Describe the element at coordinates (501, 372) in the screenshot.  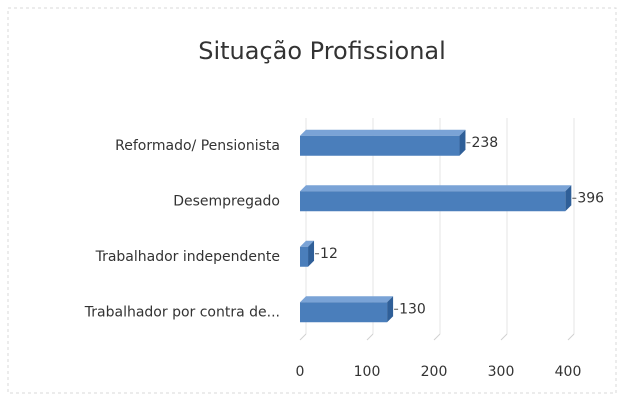
I see `x-tick-label: 300` at that location.